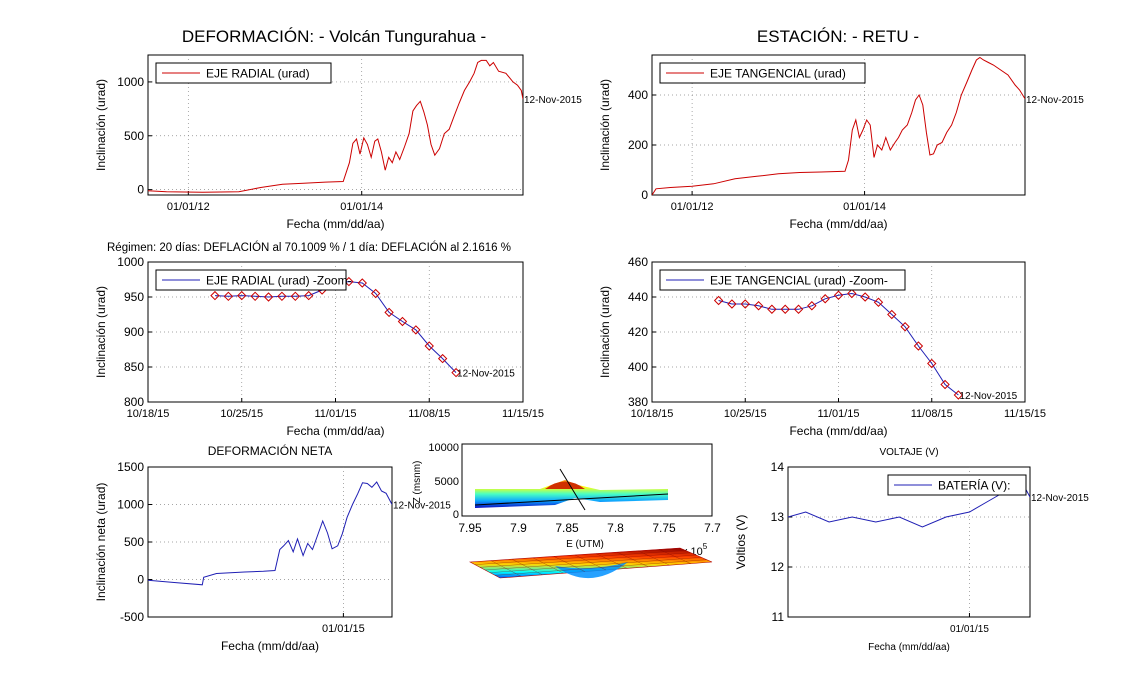 This screenshot has width=1139, height=692. I want to click on radial_zoom-xtick-label: 11/08/15, so click(429, 414).